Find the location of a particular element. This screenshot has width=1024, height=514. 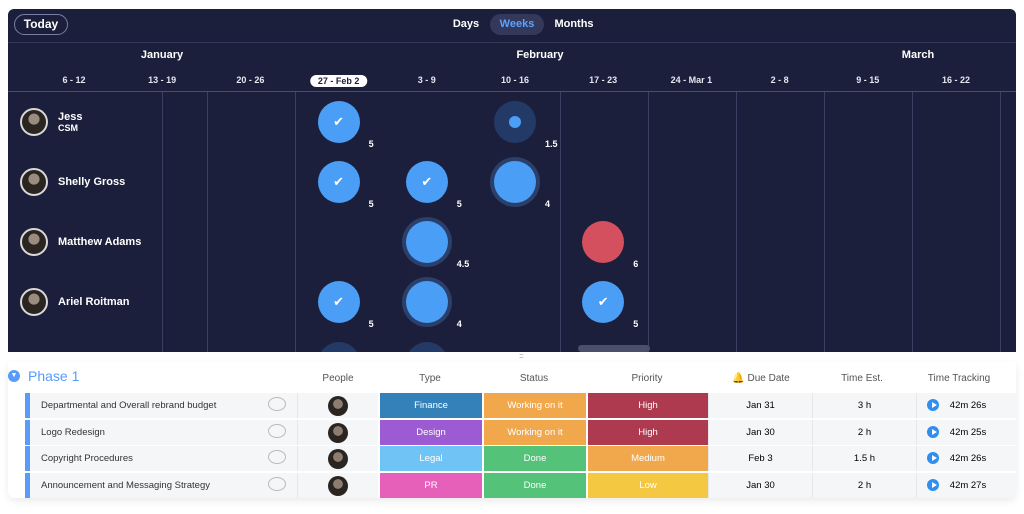

est-value: 1.5 h is located at coordinates (864, 458).